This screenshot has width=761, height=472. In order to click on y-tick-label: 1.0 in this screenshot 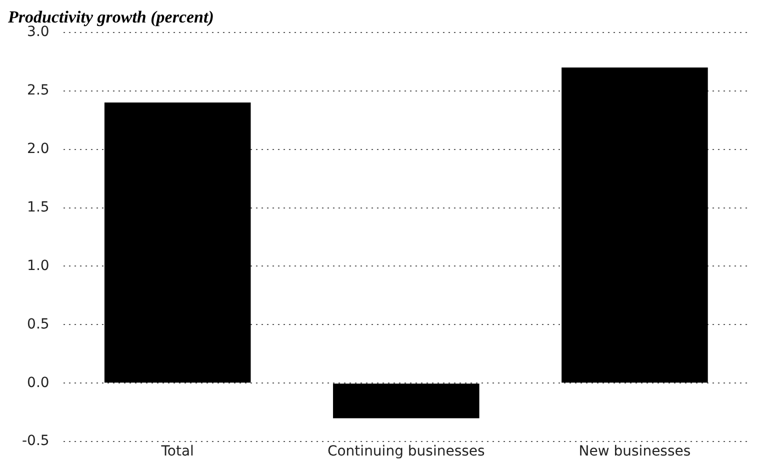, I will do `click(38, 266)`.